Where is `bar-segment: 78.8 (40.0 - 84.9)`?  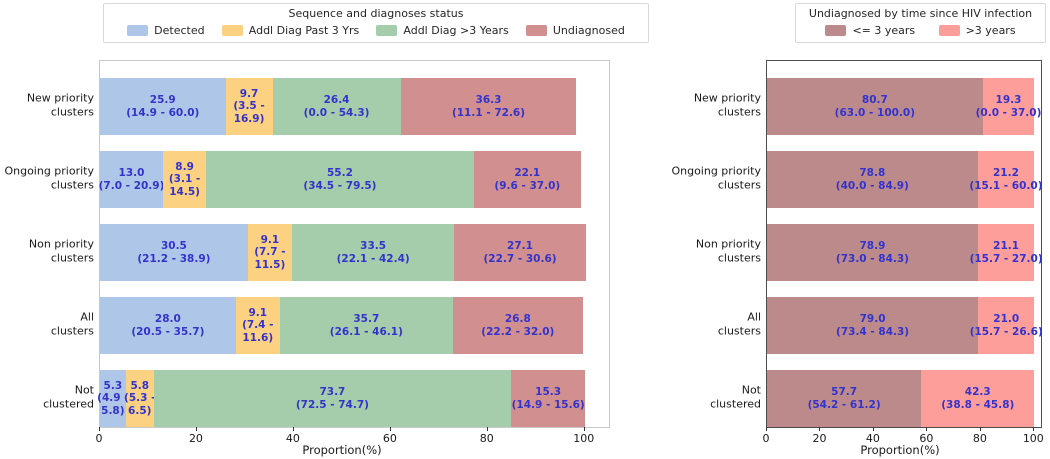
bar-segment: 78.8 (40.0 - 84.9) is located at coordinates (872, 179).